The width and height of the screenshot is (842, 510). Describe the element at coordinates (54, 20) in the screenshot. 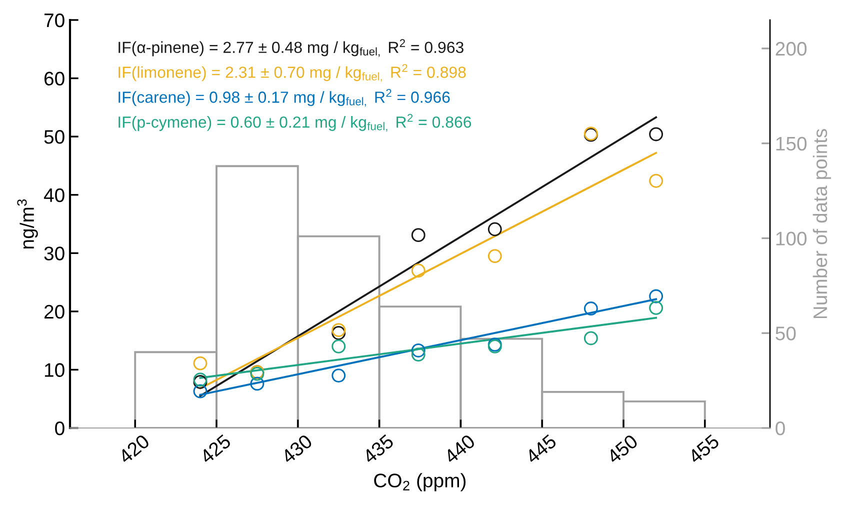

I see `y-tick-label: 70` at that location.